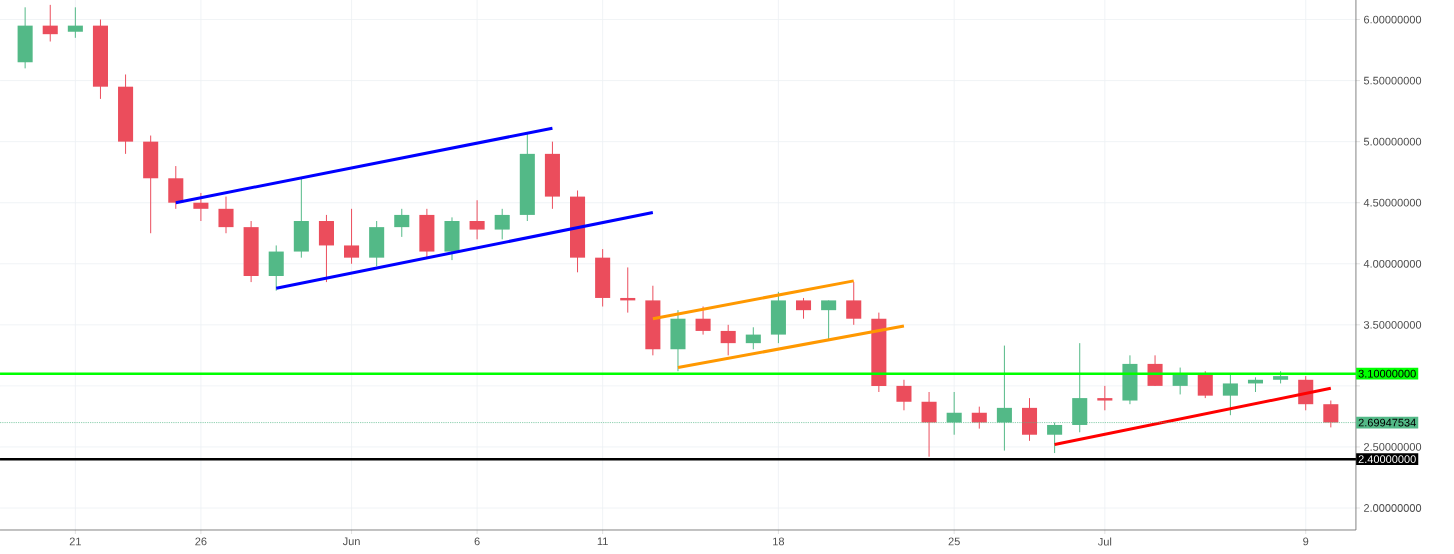  What do you see at coordinates (351, 541) in the screenshot?
I see `x-tick-label: Jun` at bounding box center [351, 541].